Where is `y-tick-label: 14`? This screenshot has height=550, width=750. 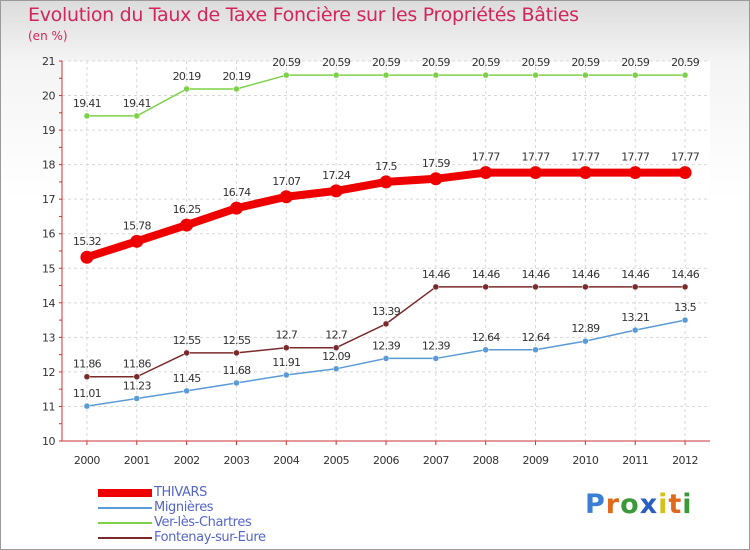
y-tick-label: 14 is located at coordinates (48, 303).